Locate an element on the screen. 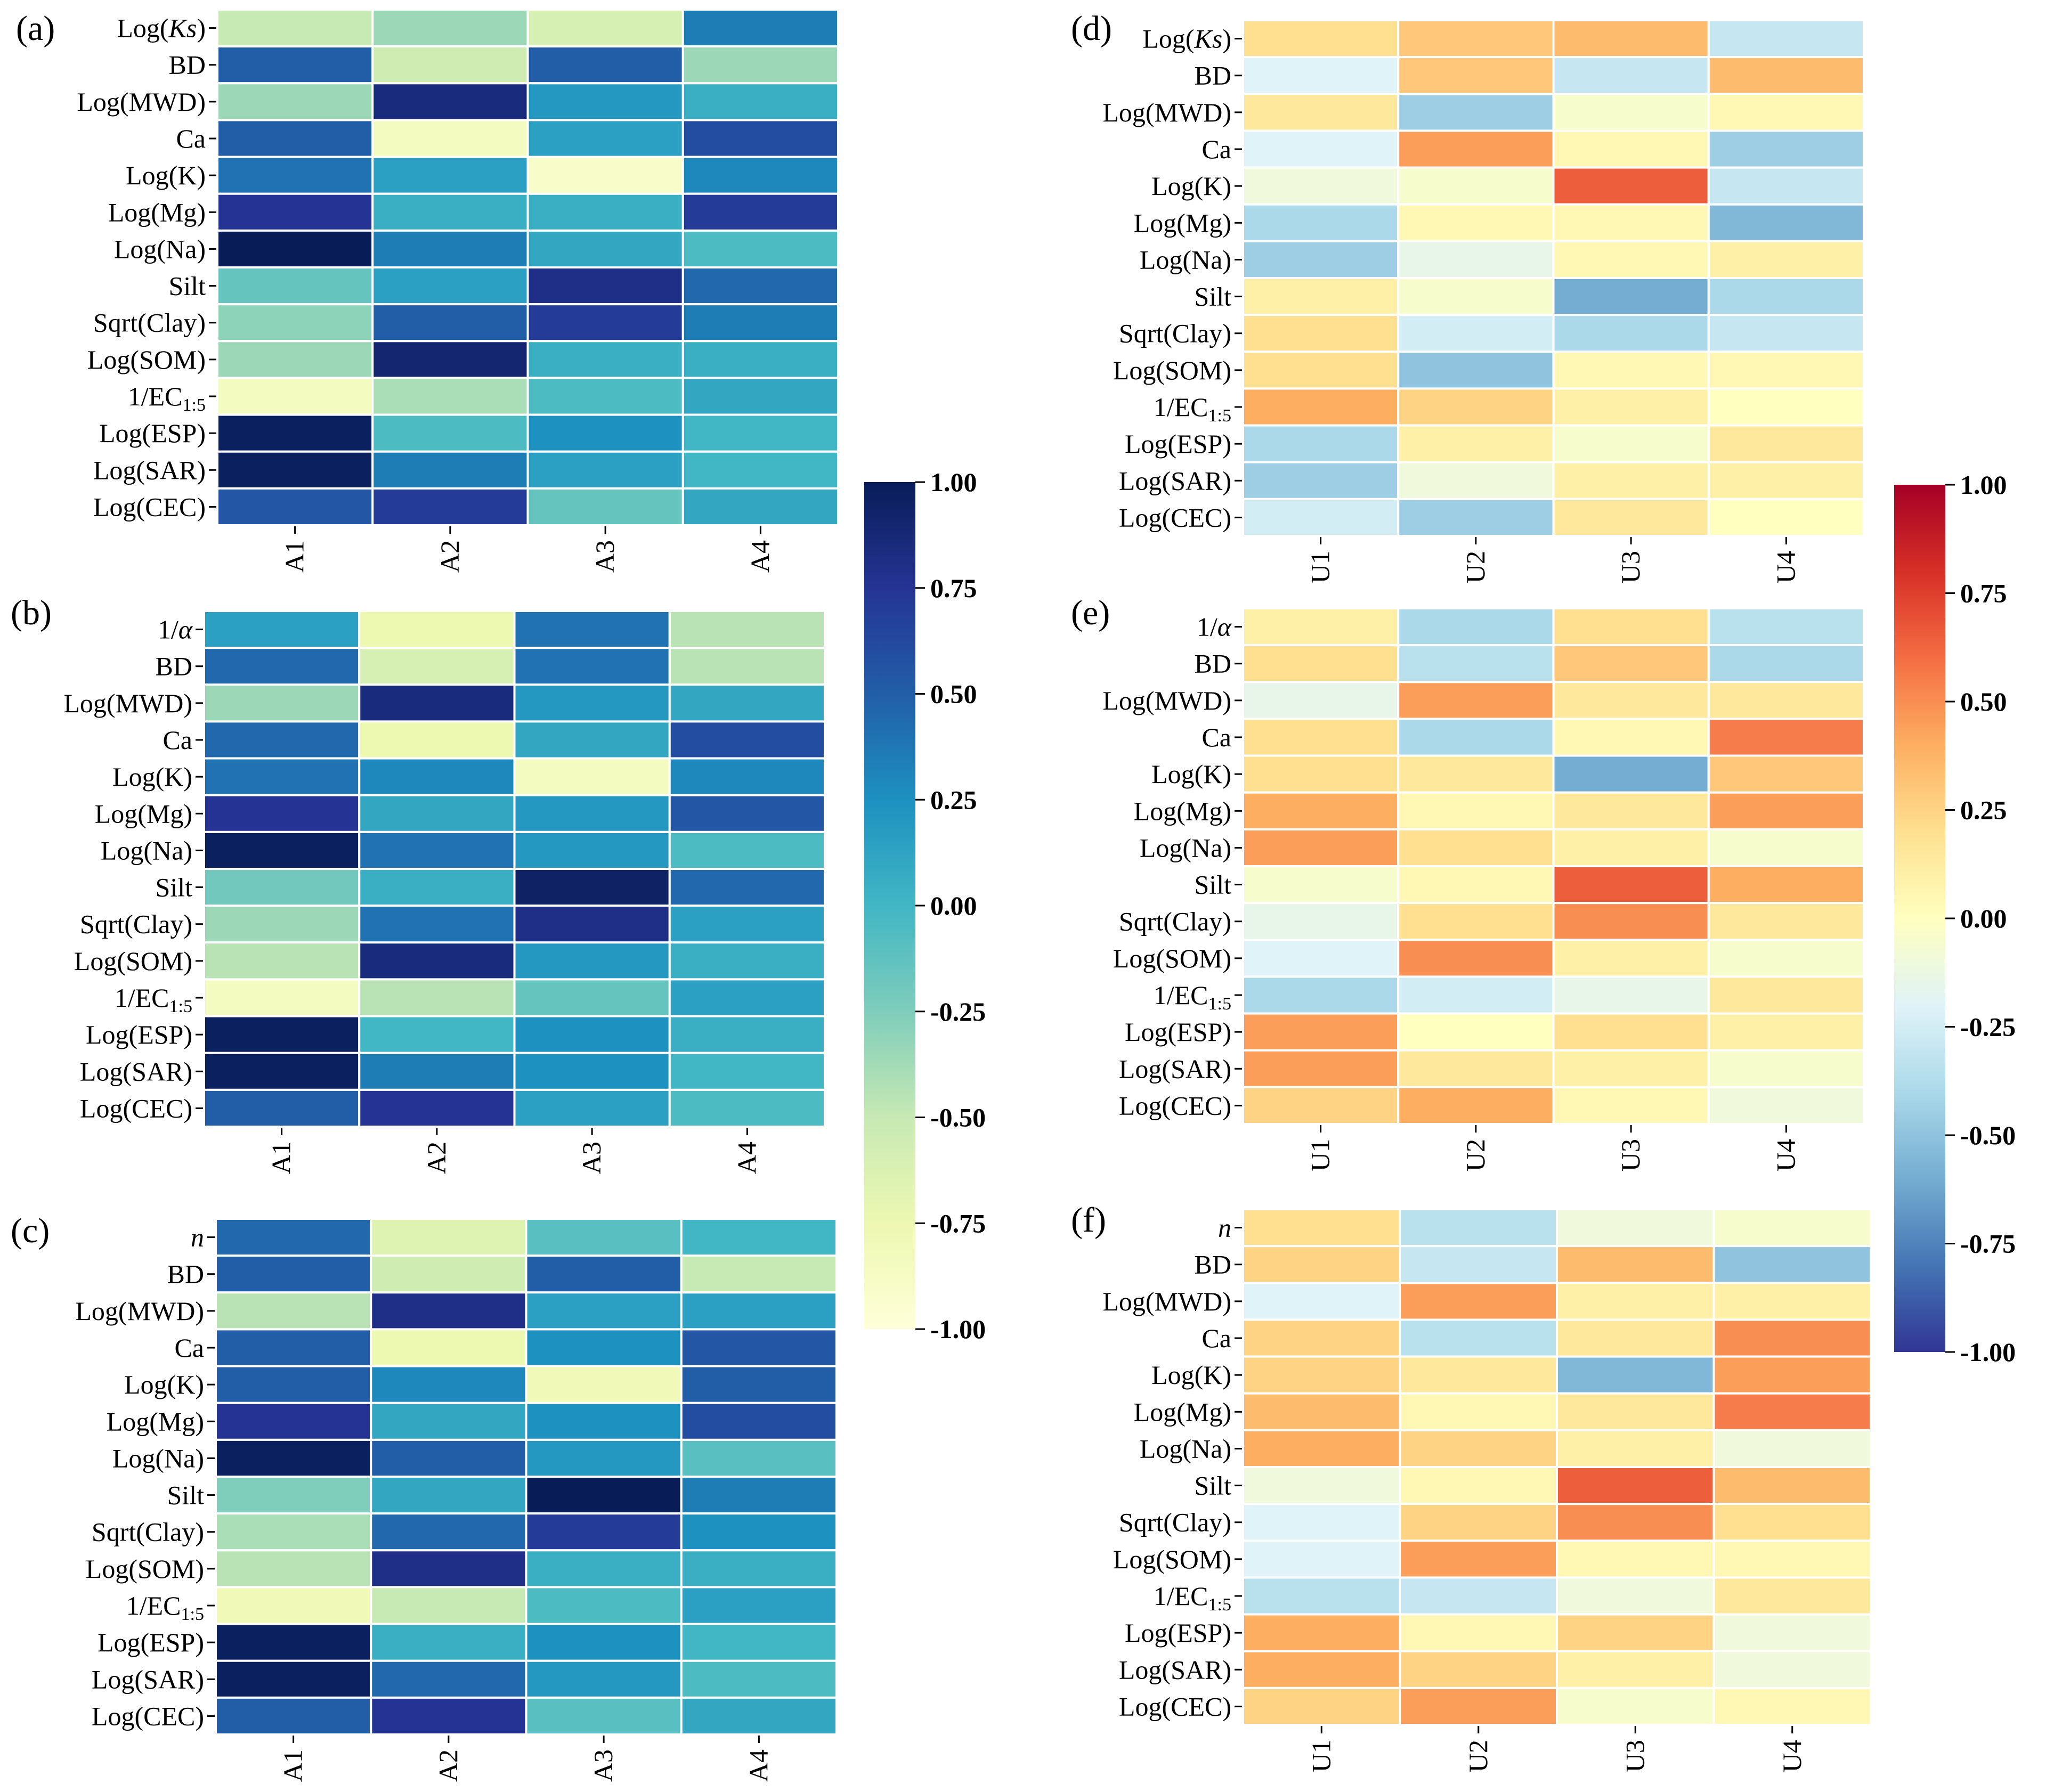 This screenshot has width=2054, height=1792. colorbar-red-blue: 1.00 0.75 0.50 0.25 0.00 -0.25 -0.50 -0.75 -1.00 is located at coordinates (1955, 918).